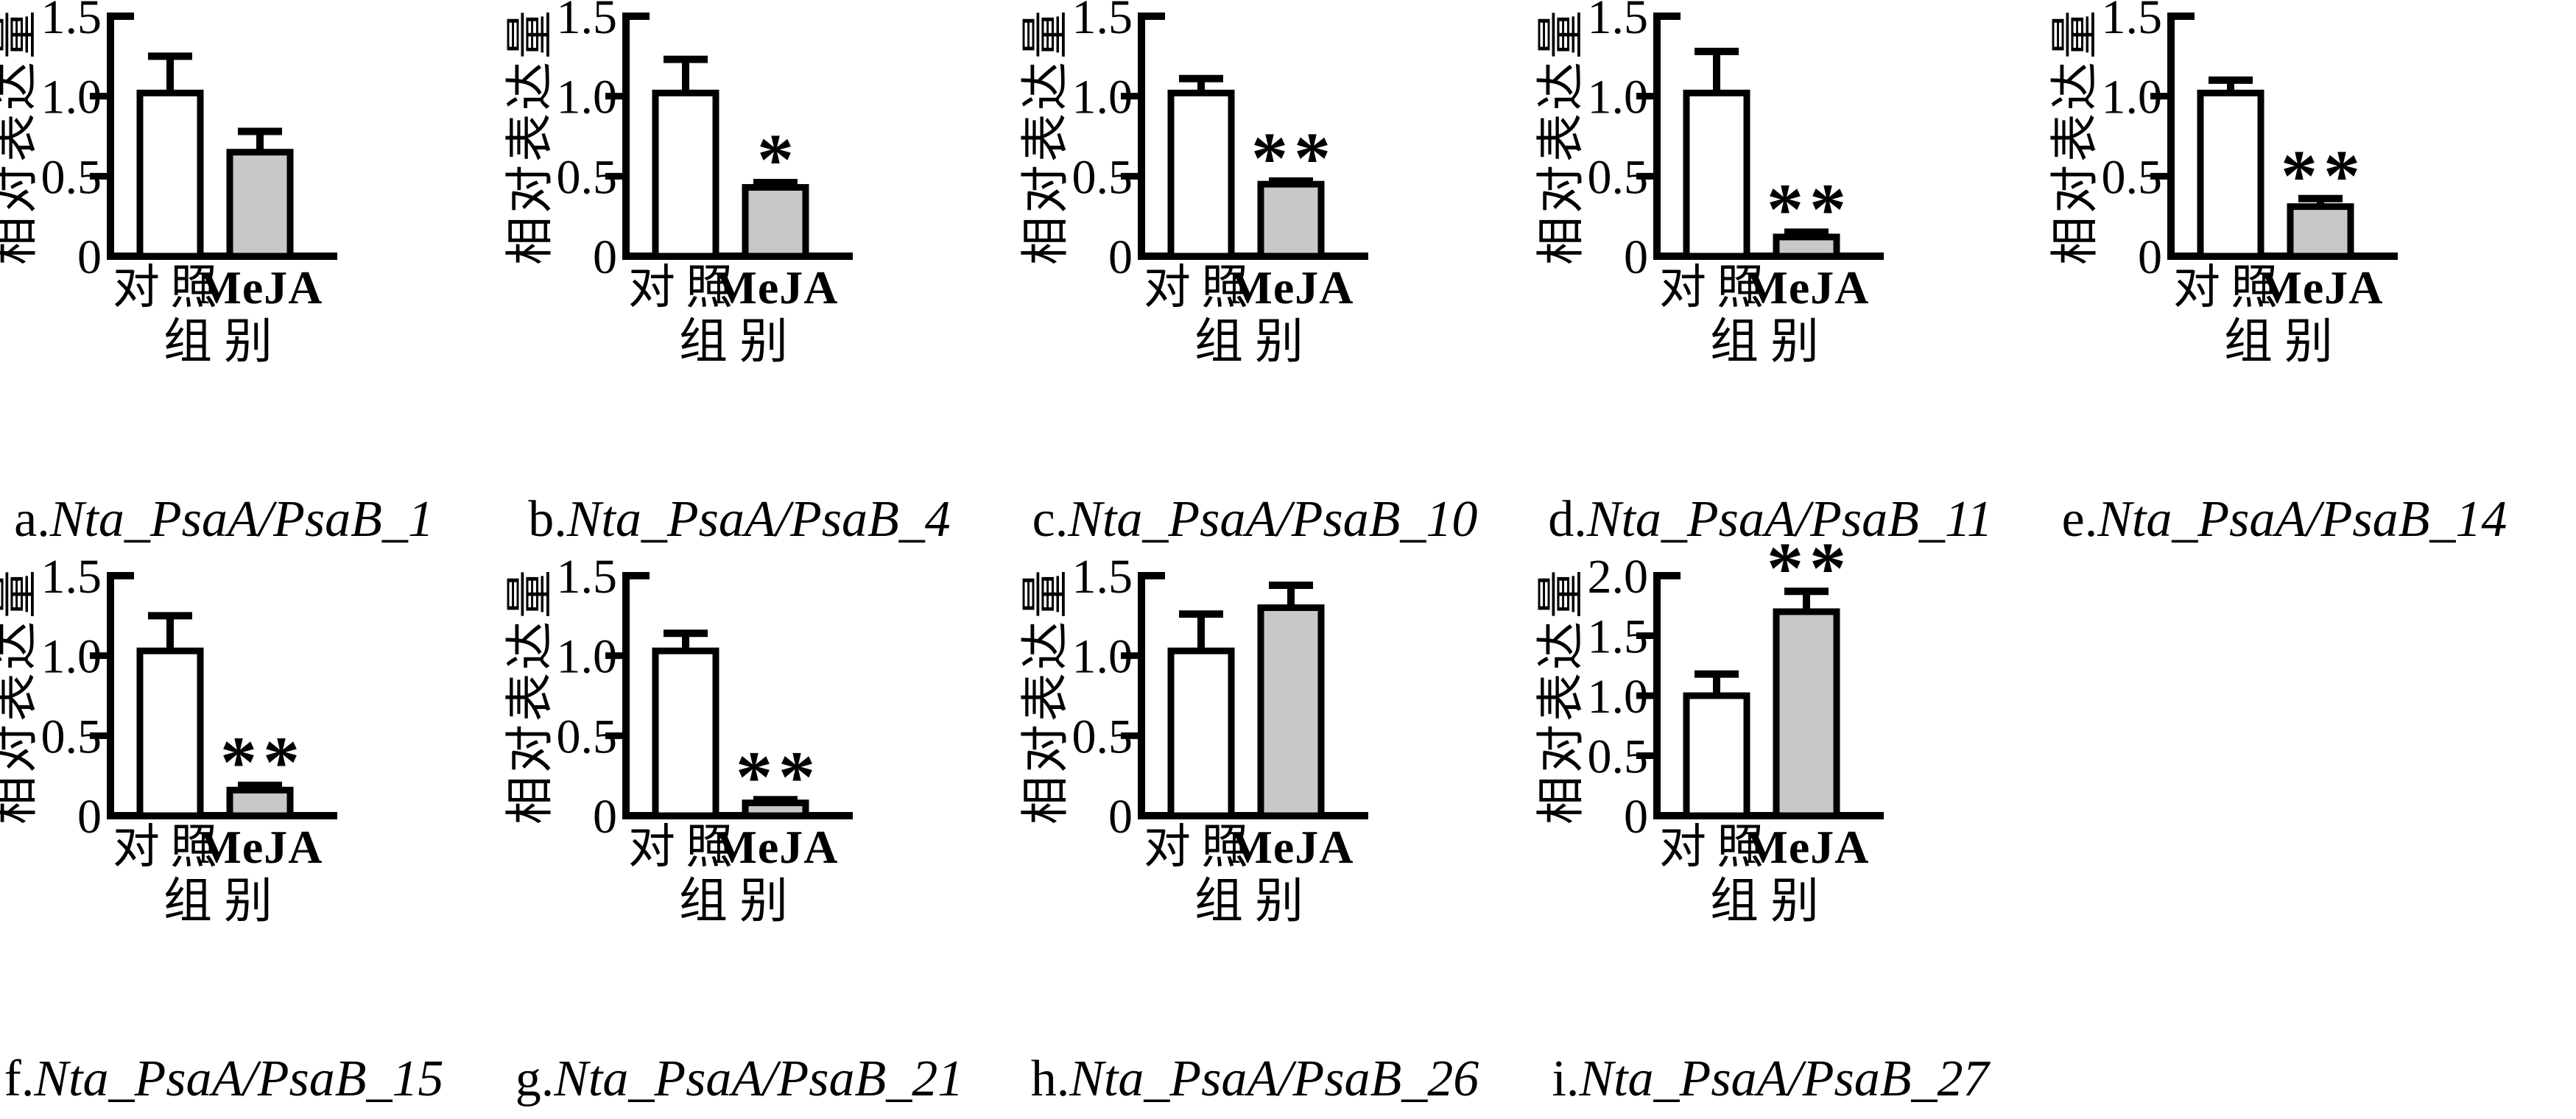 The image size is (2576, 1119). Describe the element at coordinates (1618, 577) in the screenshot. I see `y-tick-label: 2.0` at that location.